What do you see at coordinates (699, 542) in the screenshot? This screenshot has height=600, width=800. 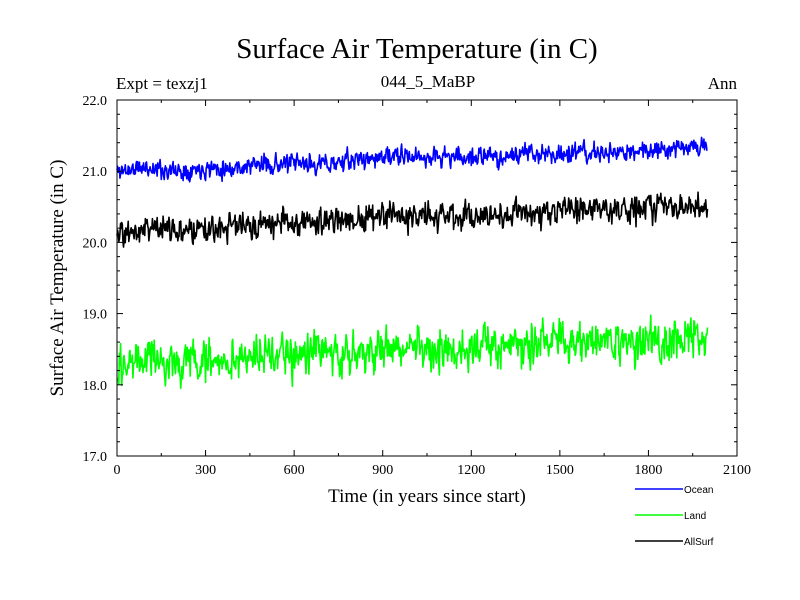 I see `legend-label-allsurf: AllSurf` at bounding box center [699, 542].